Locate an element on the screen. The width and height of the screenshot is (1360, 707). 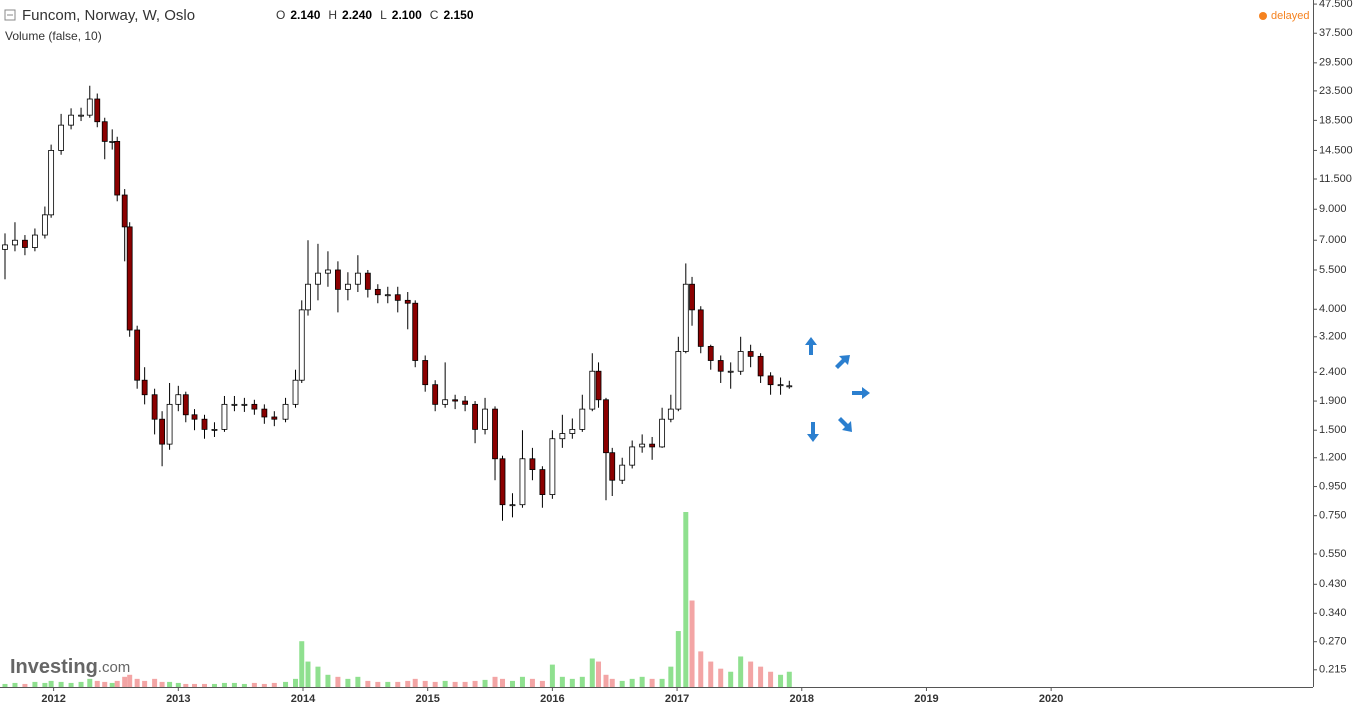
y-tick-label: 7.000 is located at coordinates (1333, 240).